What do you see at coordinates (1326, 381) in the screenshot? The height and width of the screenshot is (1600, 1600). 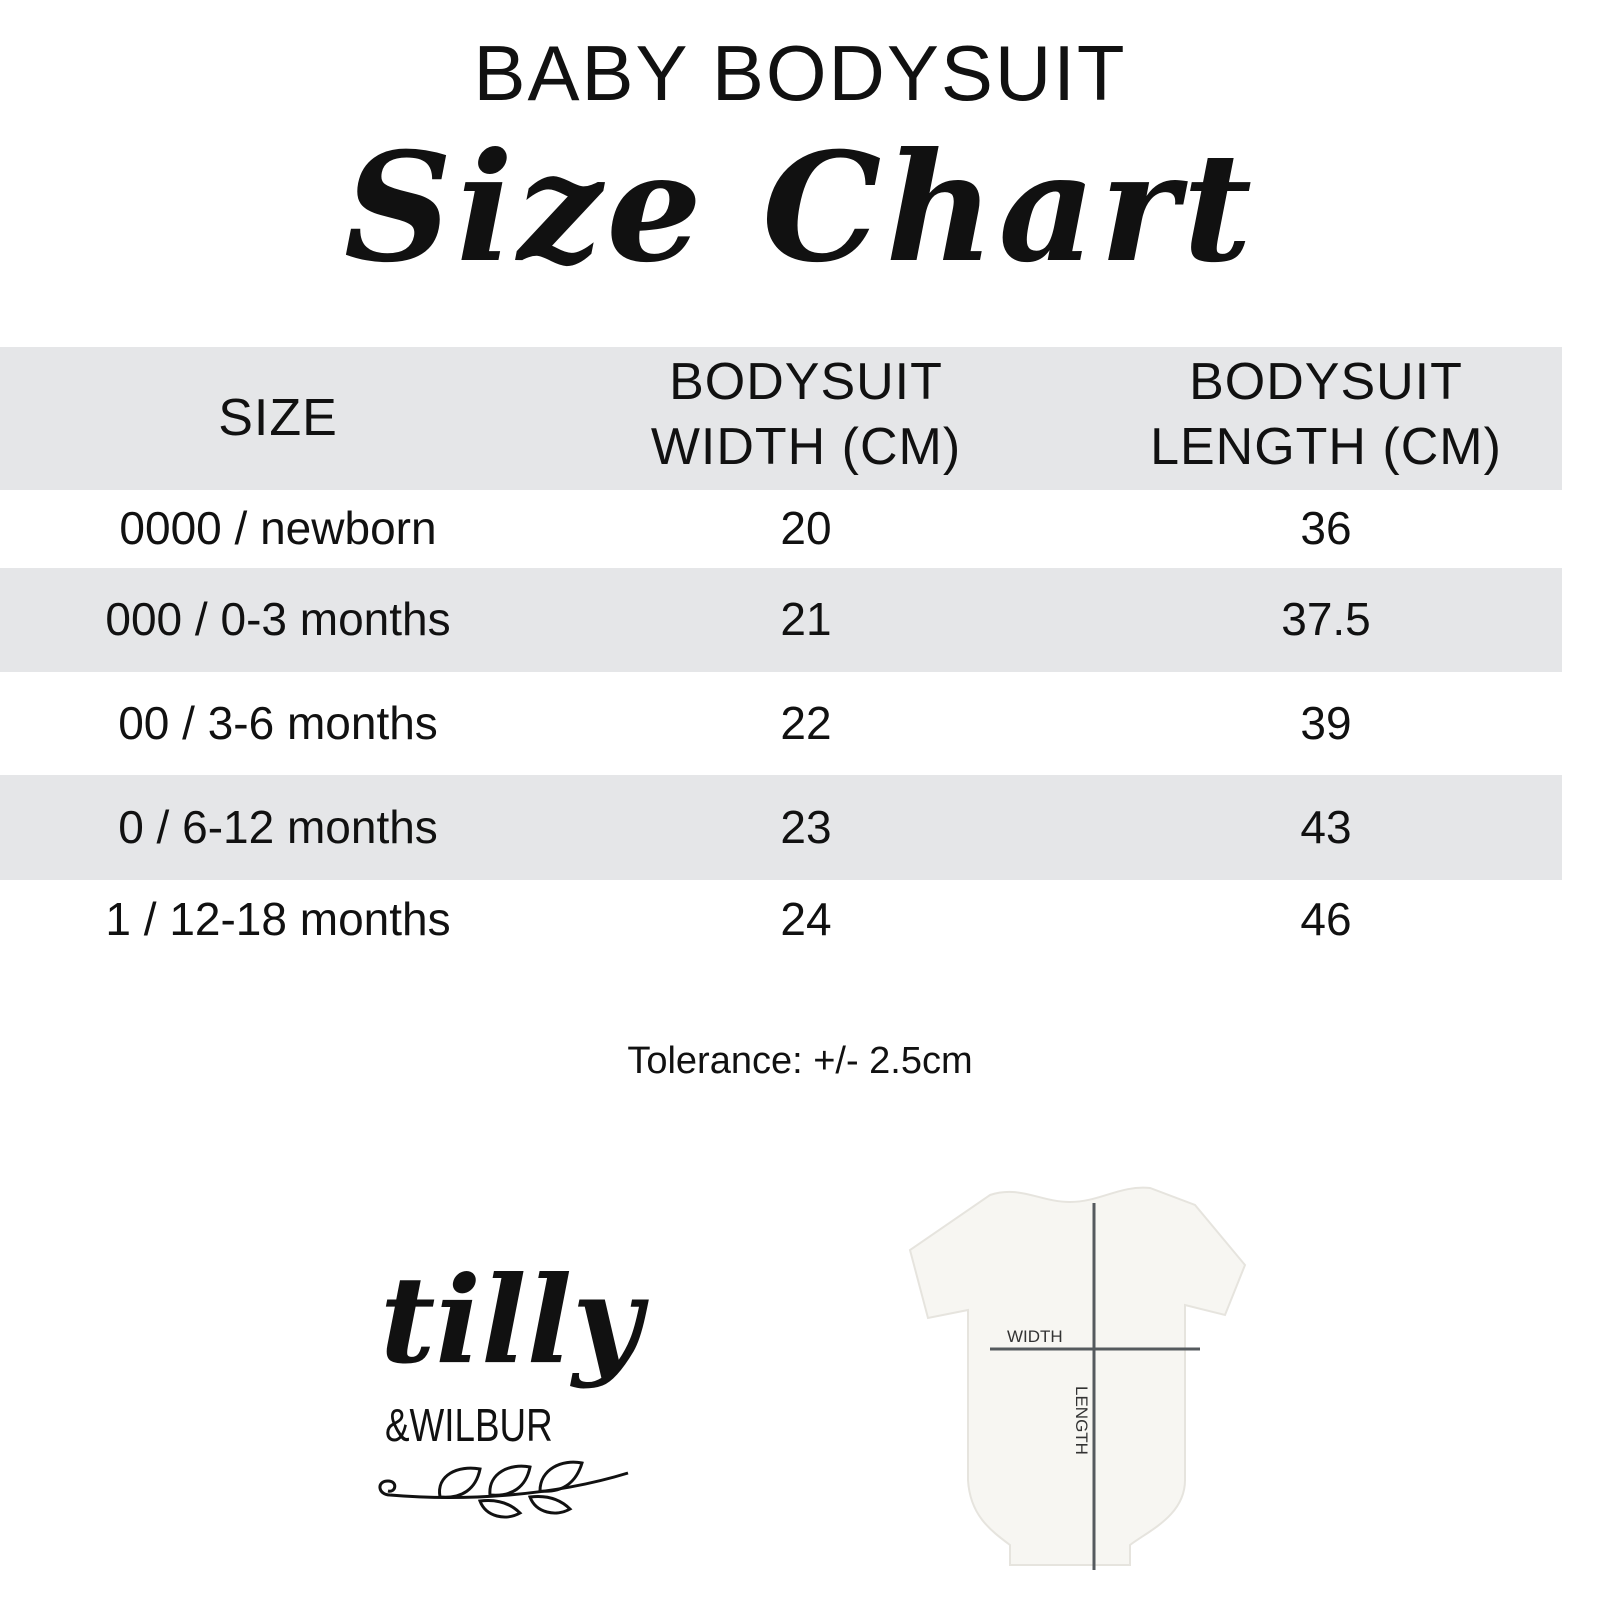 I see `header-length-line1: BODYSUIT` at bounding box center [1326, 381].